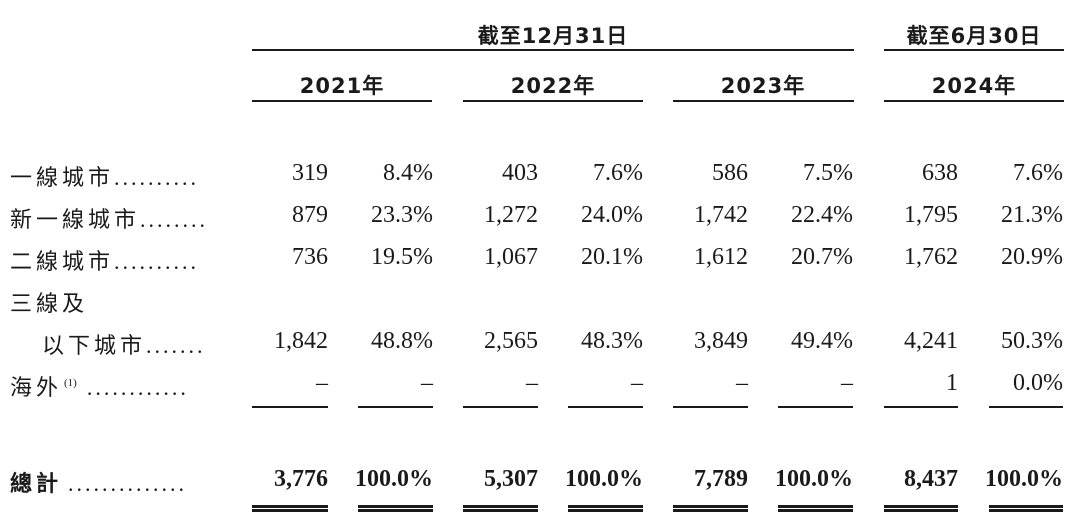  Describe the element at coordinates (612, 341) in the screenshot. I see `cell-tier3-2022-pct: 48.3%` at that location.